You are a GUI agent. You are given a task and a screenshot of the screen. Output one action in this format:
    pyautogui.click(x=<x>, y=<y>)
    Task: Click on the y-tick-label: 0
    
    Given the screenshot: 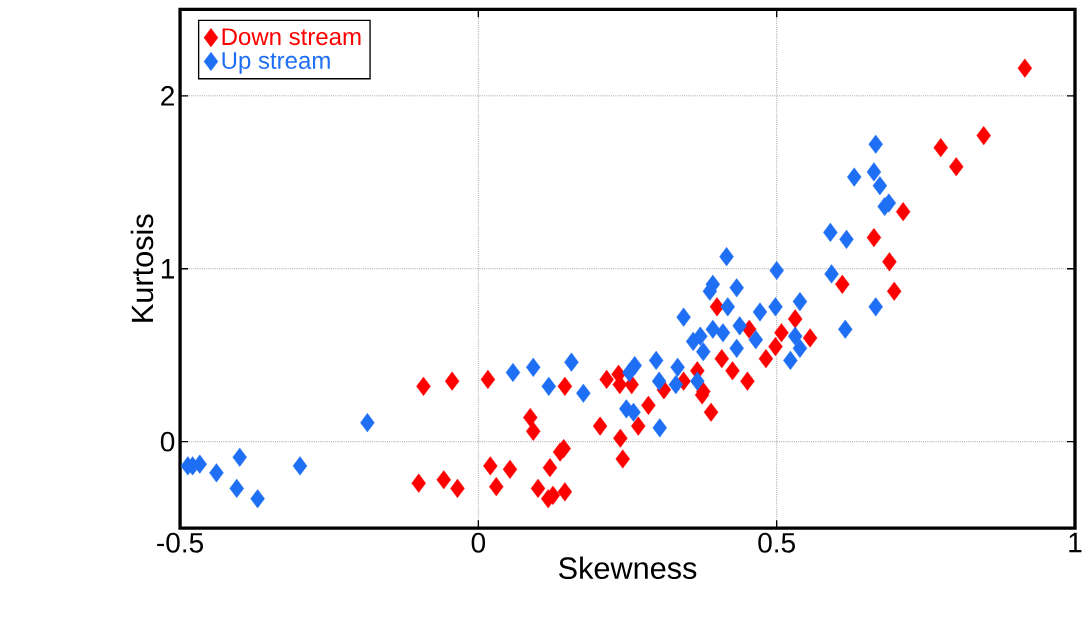 What is the action you would take?
    pyautogui.click(x=167, y=442)
    